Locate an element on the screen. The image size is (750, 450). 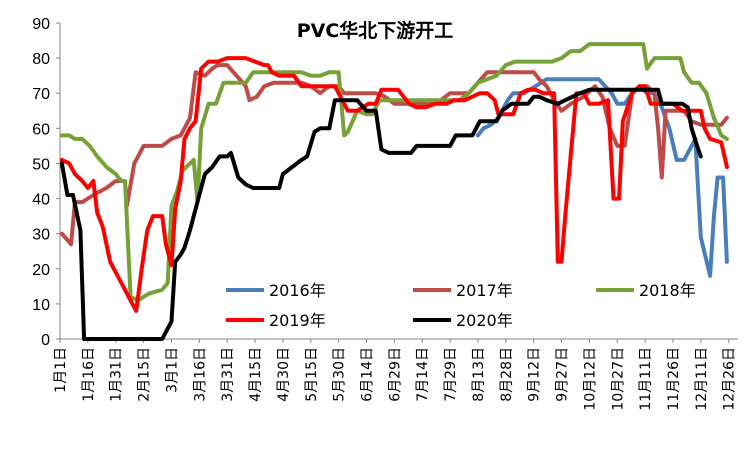
x-tick-label: 11月11日 is located at coordinates (646, 379).